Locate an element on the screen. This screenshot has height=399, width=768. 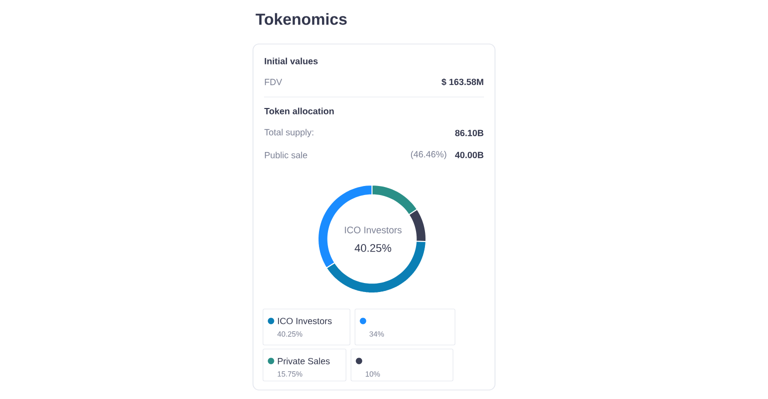
text: (46.46%) is located at coordinates (428, 155).